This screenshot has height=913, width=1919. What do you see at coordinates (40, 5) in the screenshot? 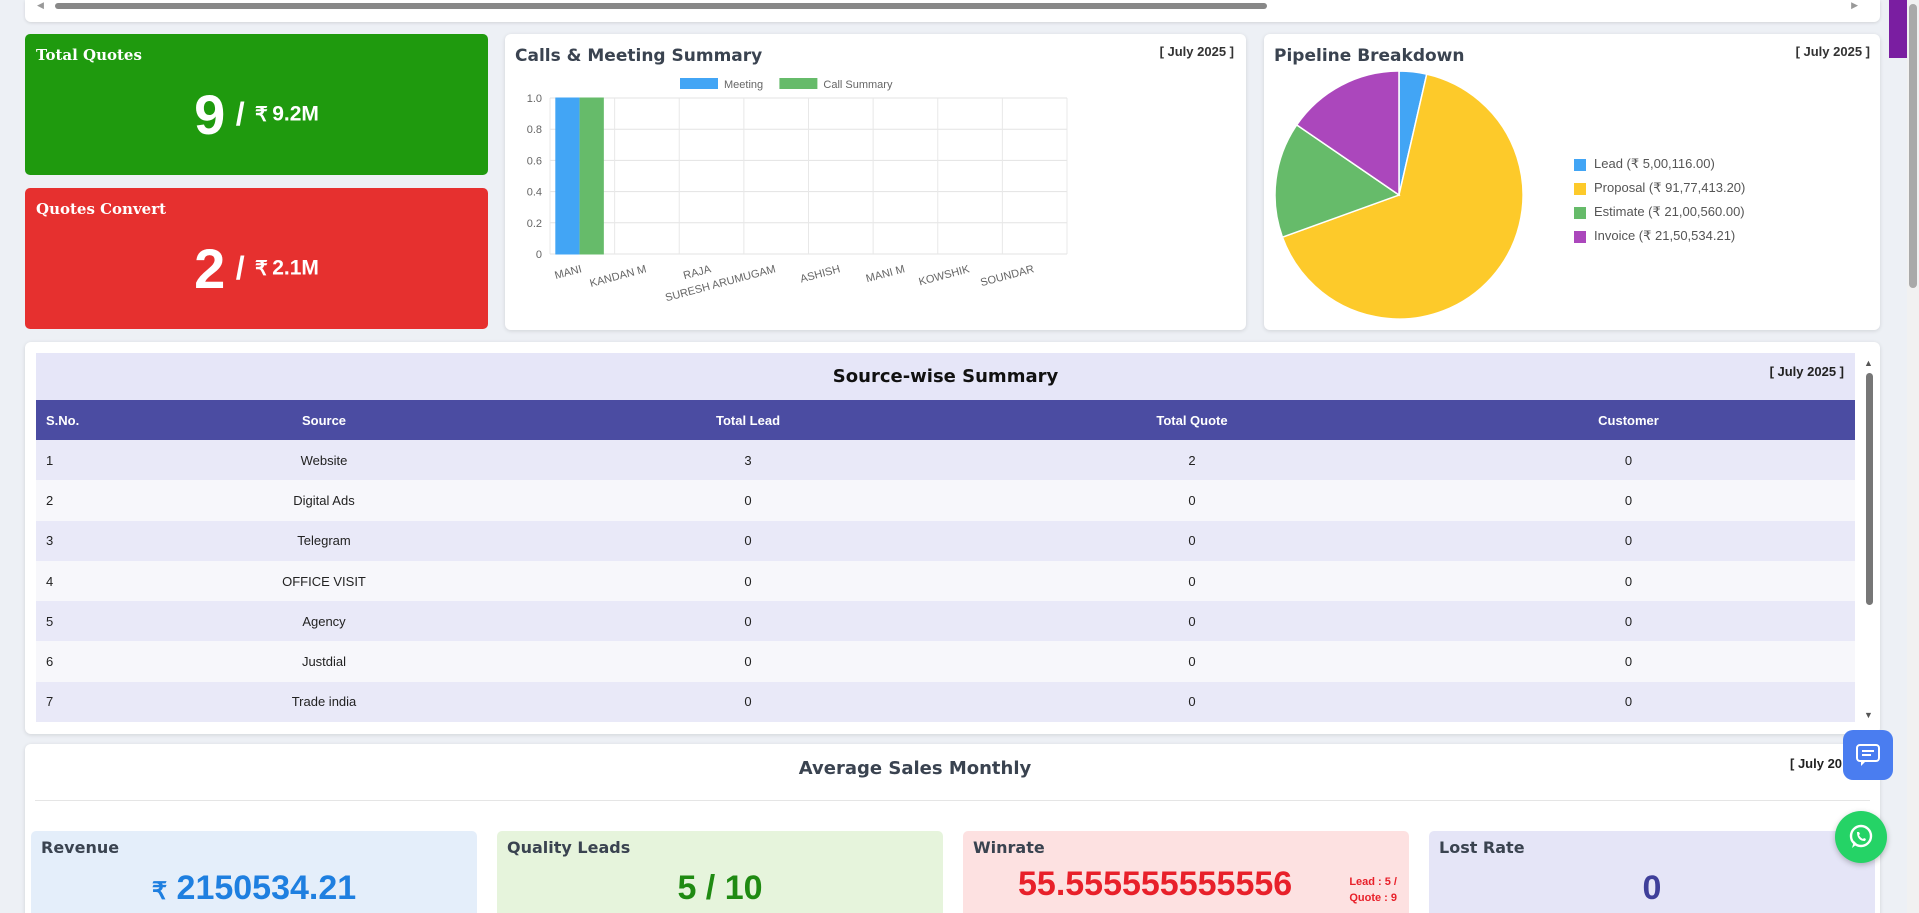
I see `scroll-left-arrow: ◀` at bounding box center [40, 5].